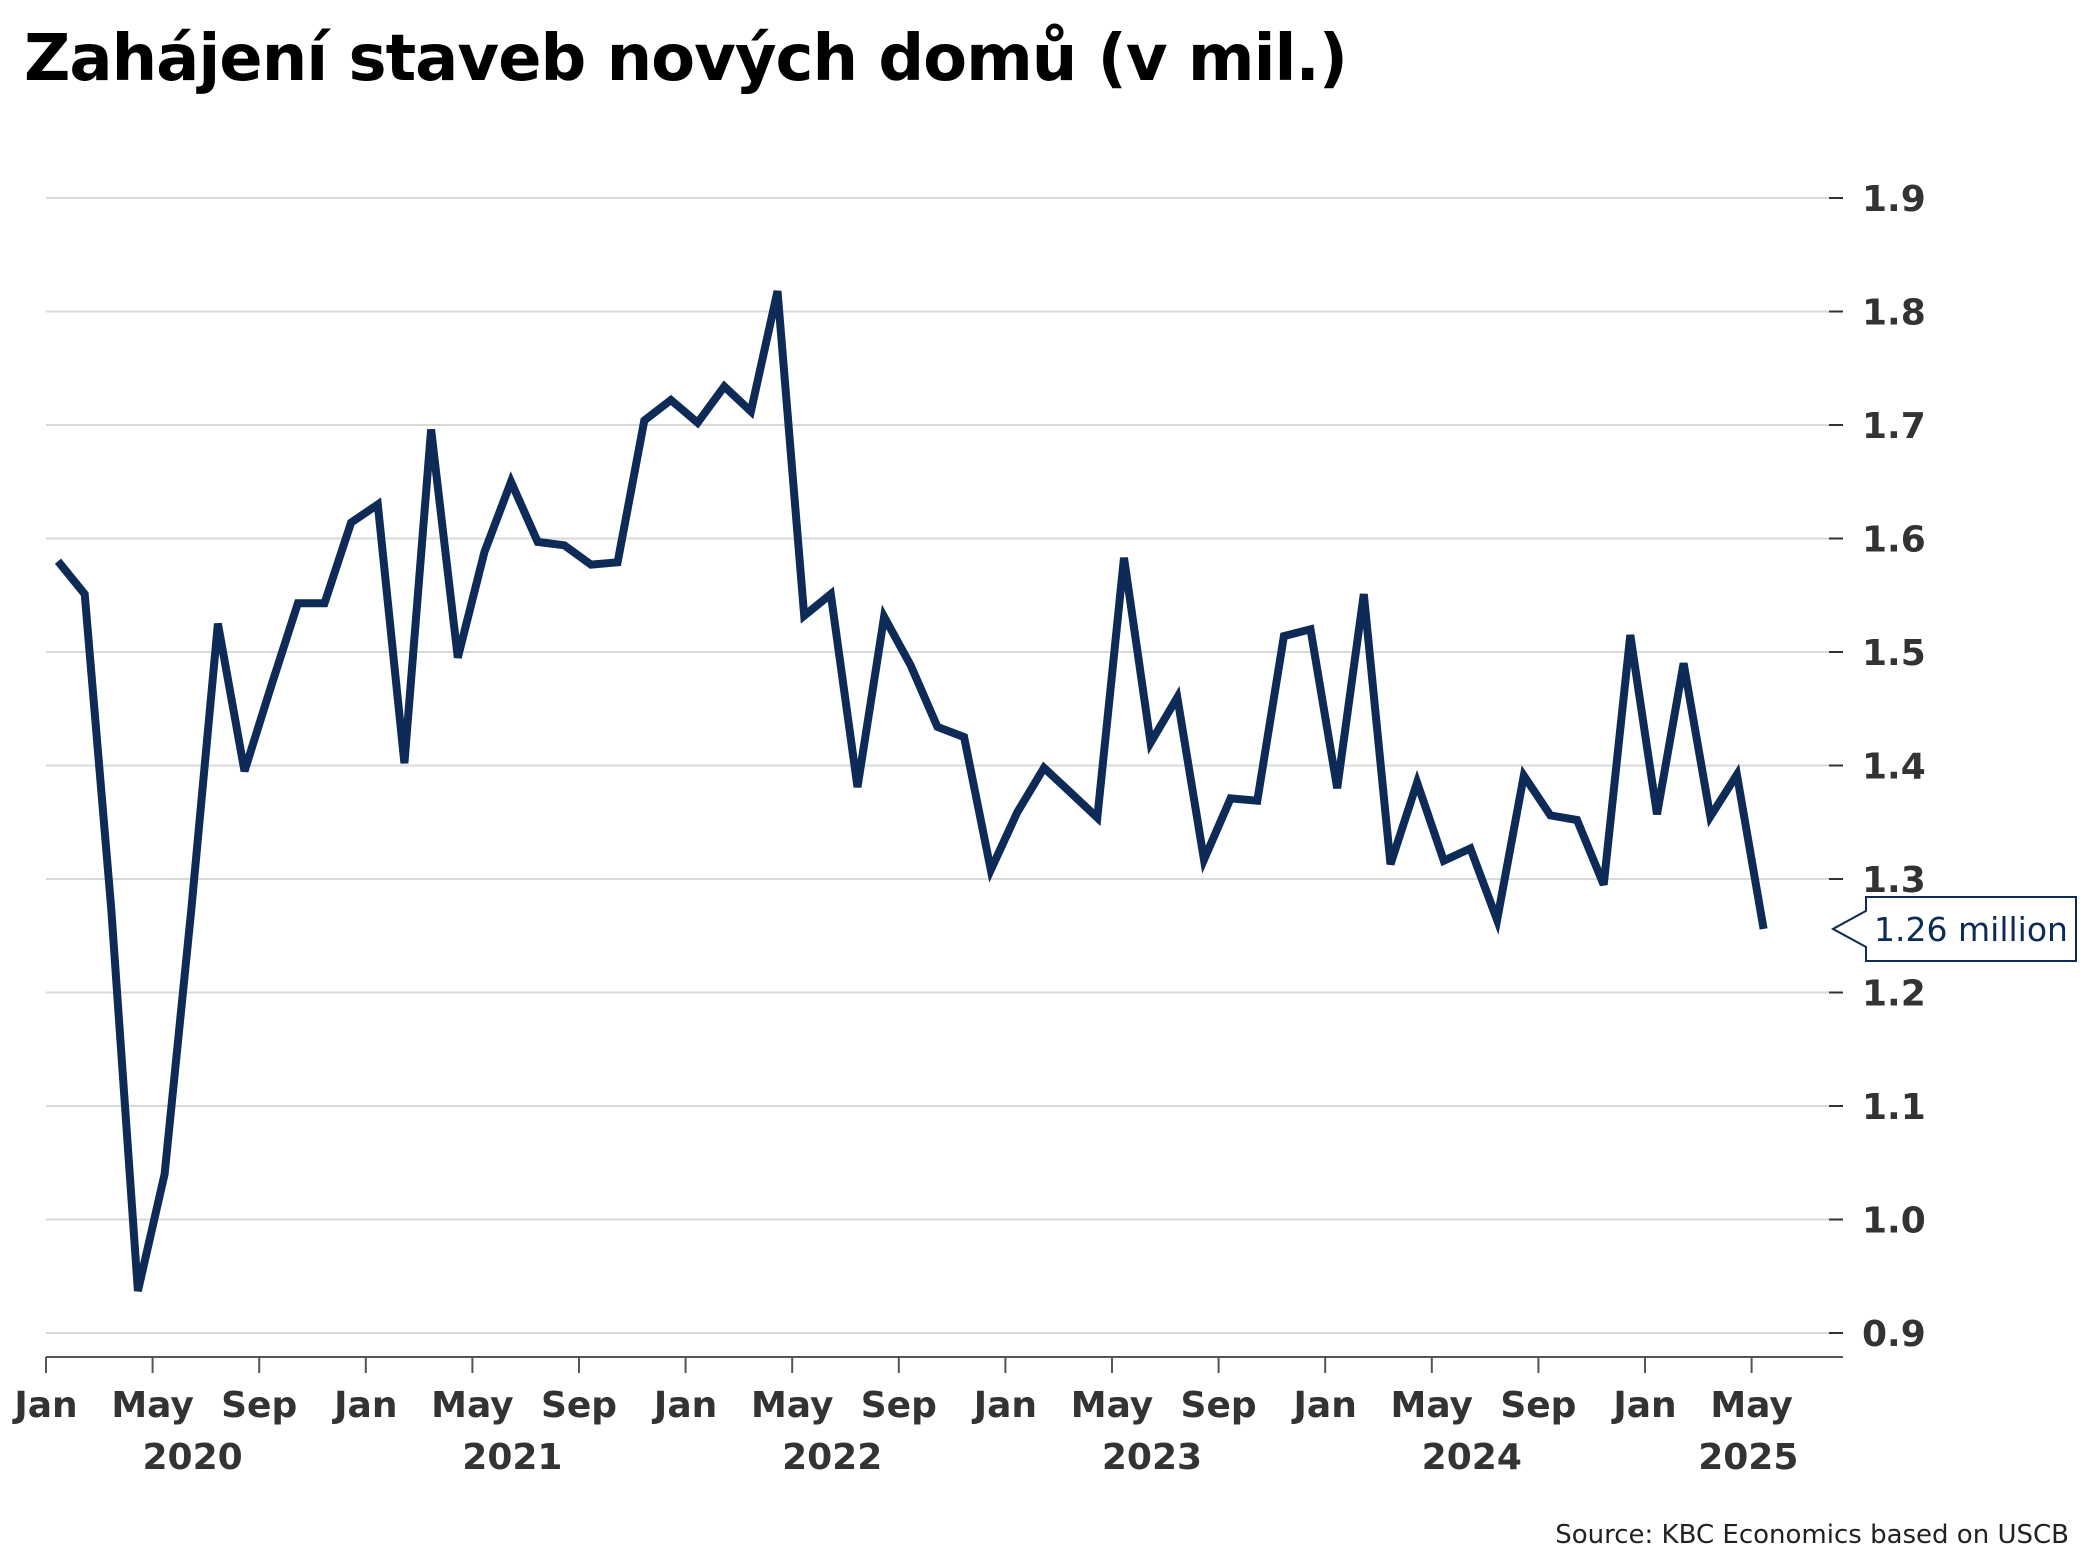 The height and width of the screenshot is (1568, 2093). Describe the element at coordinates (192, 1457) in the screenshot. I see `x-year-label: 2020` at that location.